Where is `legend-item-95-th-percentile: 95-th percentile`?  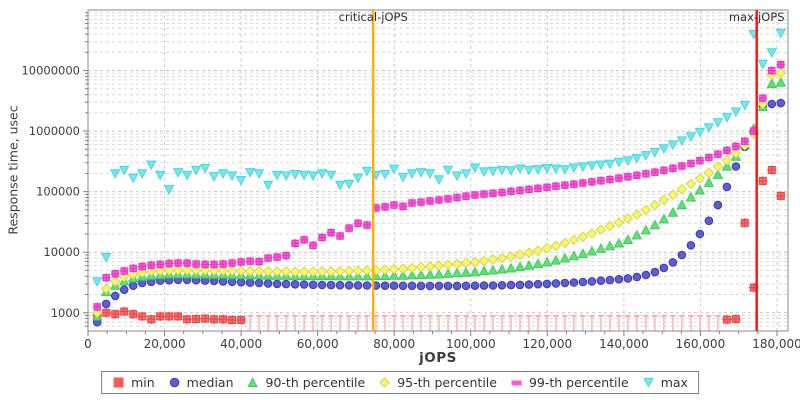
legend-item-95-th-percentile: 95-th percentile is located at coordinates (437, 382).